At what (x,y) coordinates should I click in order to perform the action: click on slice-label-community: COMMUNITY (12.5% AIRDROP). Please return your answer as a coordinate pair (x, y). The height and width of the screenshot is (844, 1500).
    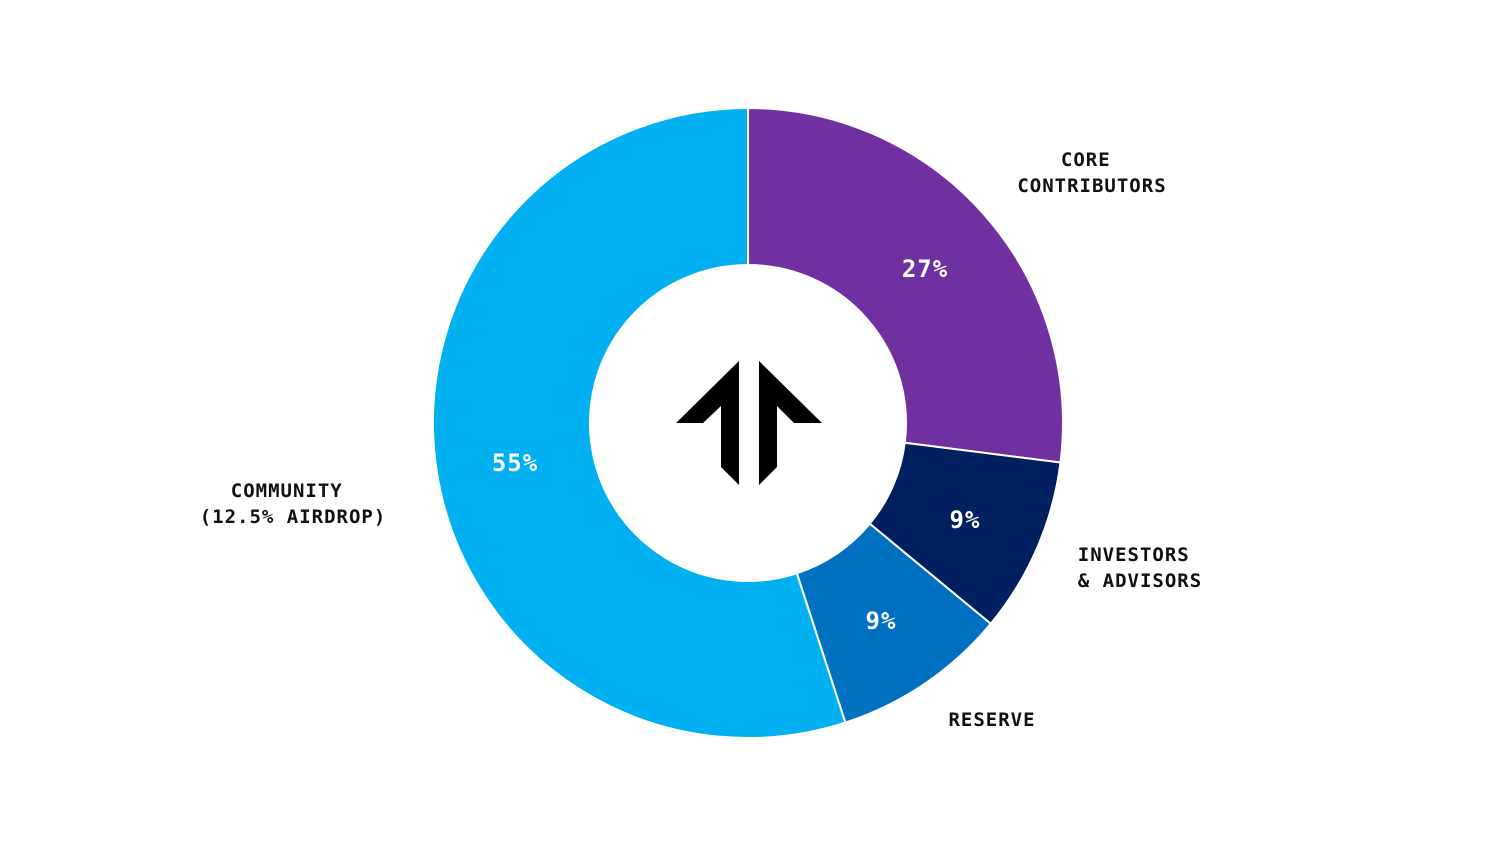
    Looking at the image, I should click on (293, 504).